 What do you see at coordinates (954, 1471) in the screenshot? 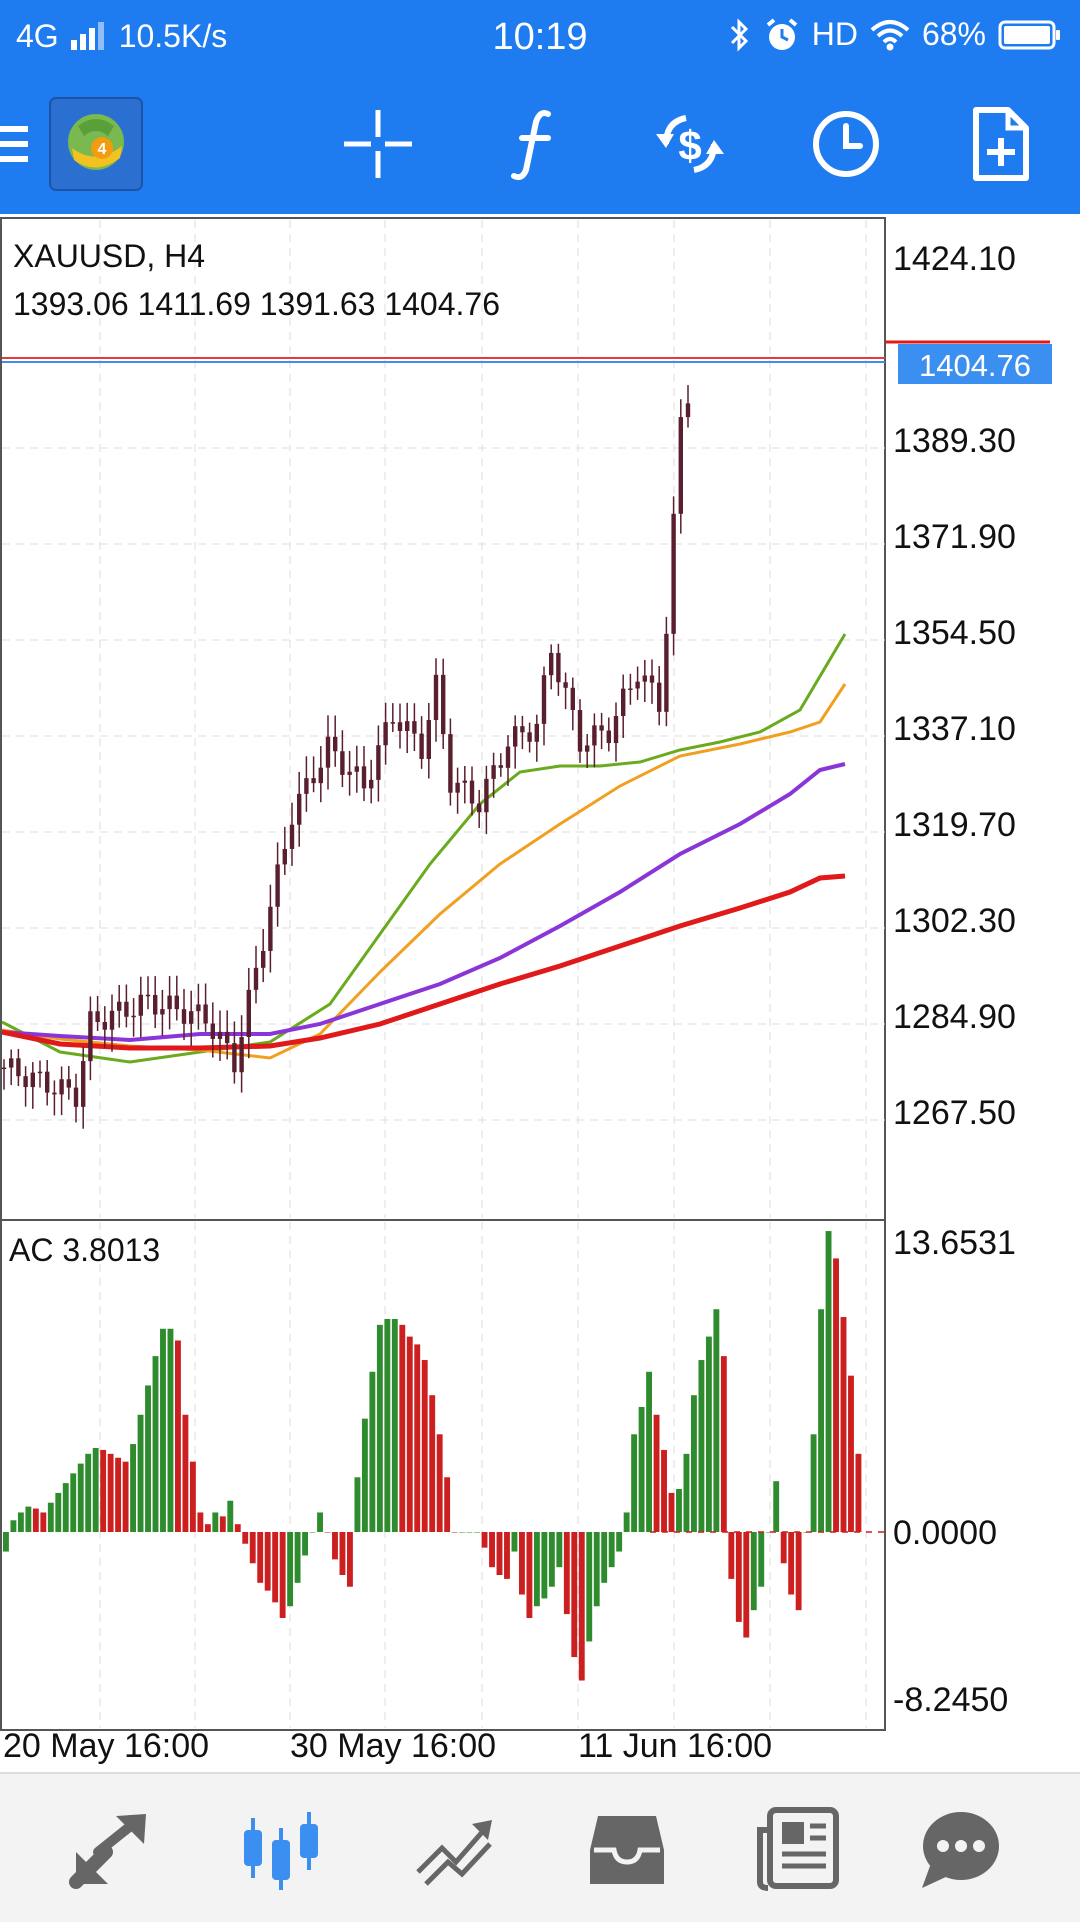
I see `indicator-axis: 13.6531 0.0000 -8.2450` at bounding box center [954, 1471].